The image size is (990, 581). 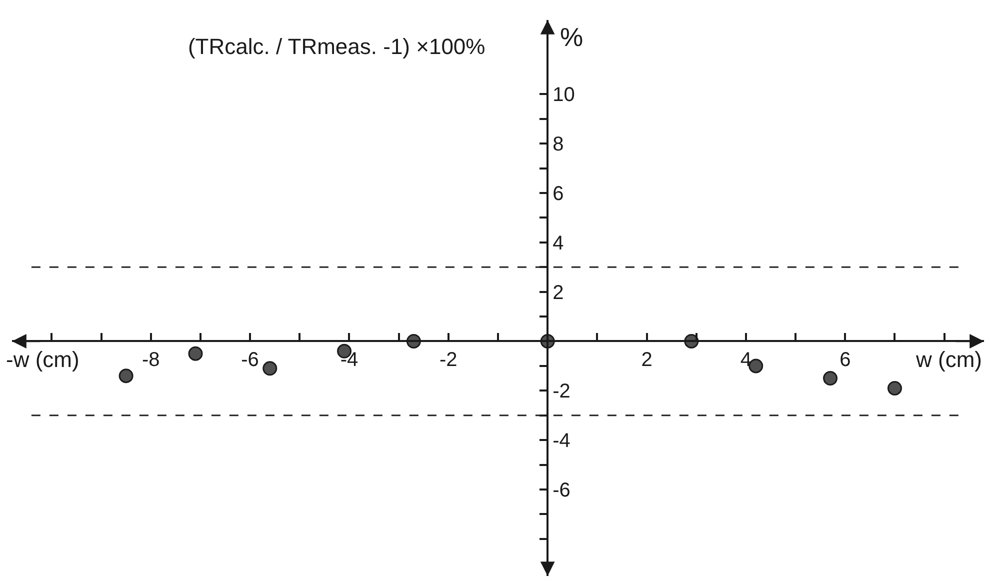 I want to click on x-tick-label: -8, so click(x=151, y=360).